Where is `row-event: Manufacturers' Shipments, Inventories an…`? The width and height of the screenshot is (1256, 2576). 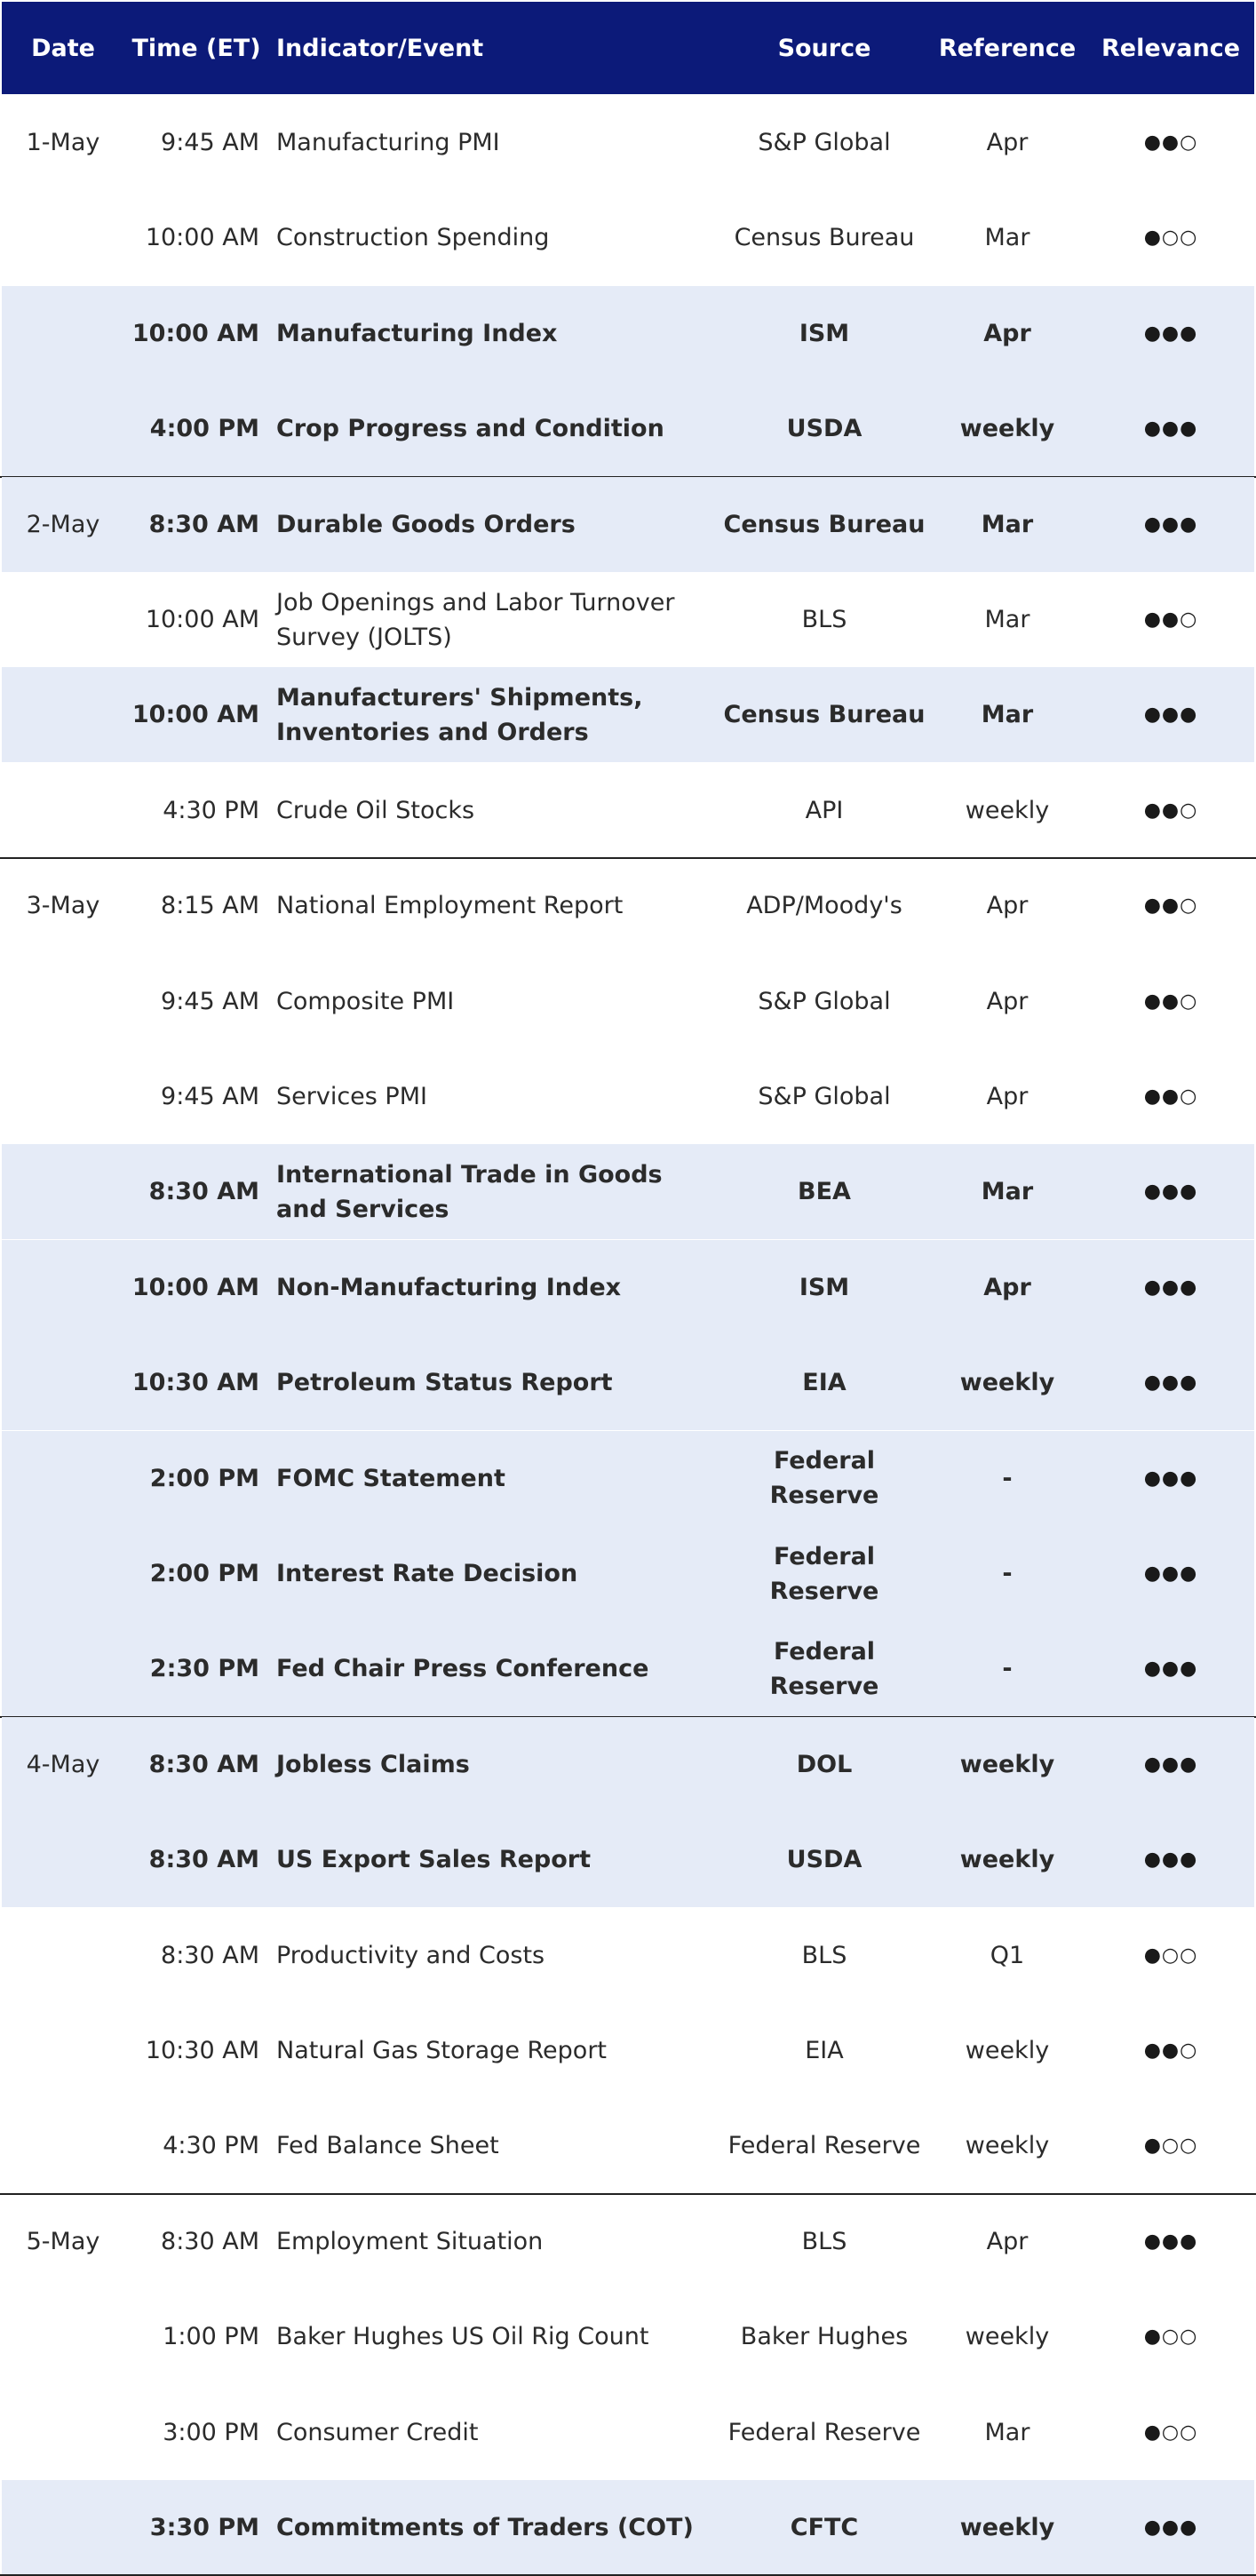
row-event: Manufacturers' Shipments, Inventories an… is located at coordinates (459, 714).